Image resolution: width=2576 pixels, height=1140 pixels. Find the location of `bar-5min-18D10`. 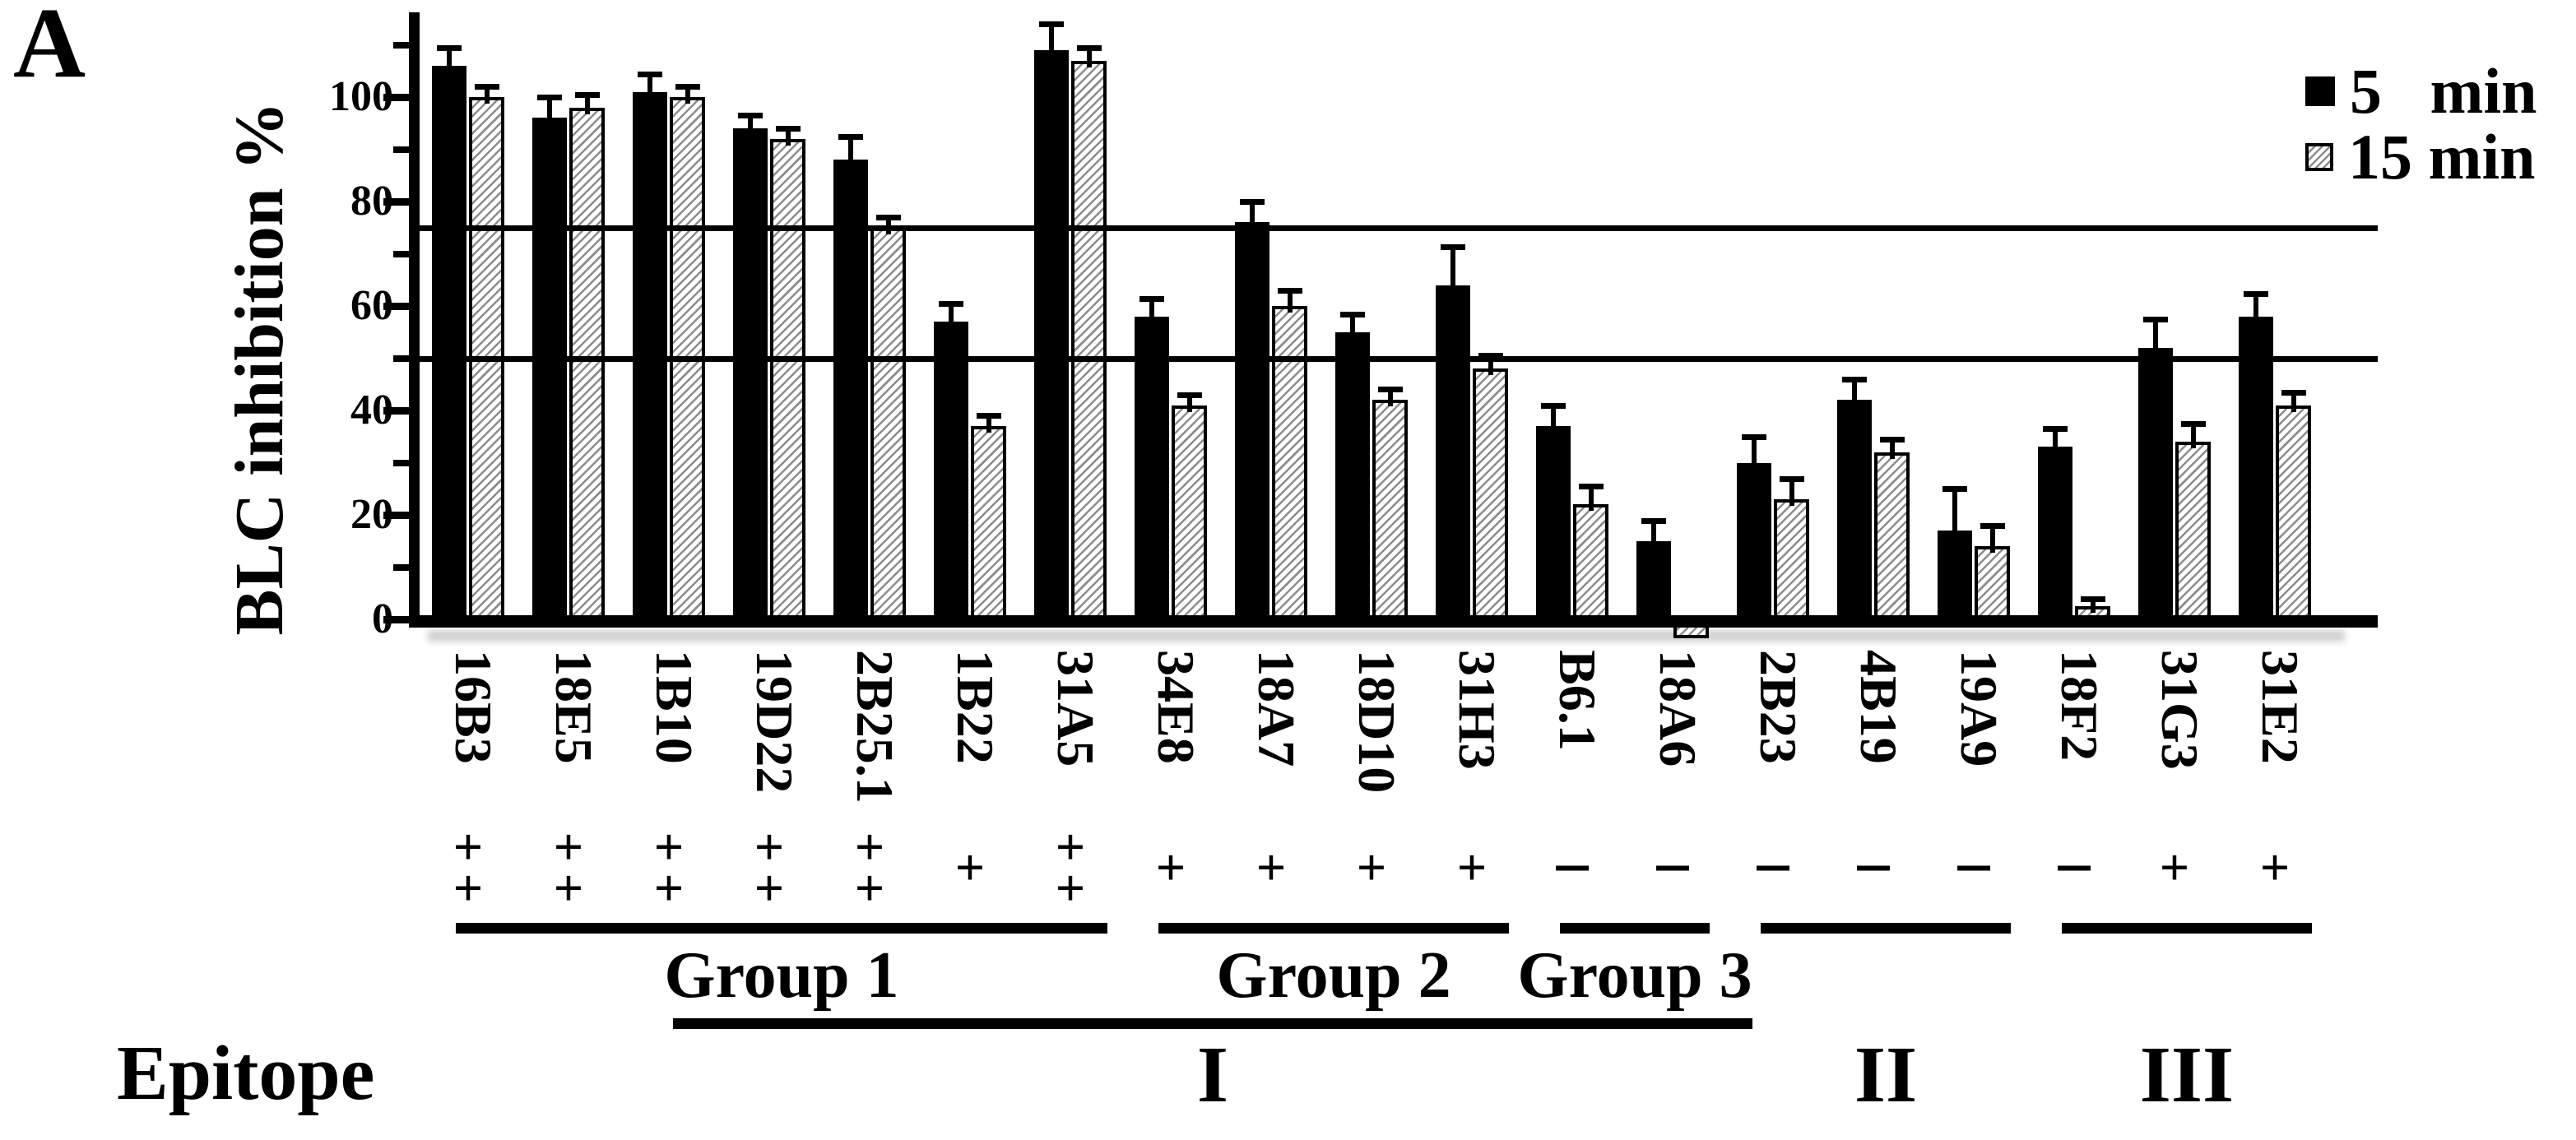

bar-5min-18D10 is located at coordinates (1352, 475).